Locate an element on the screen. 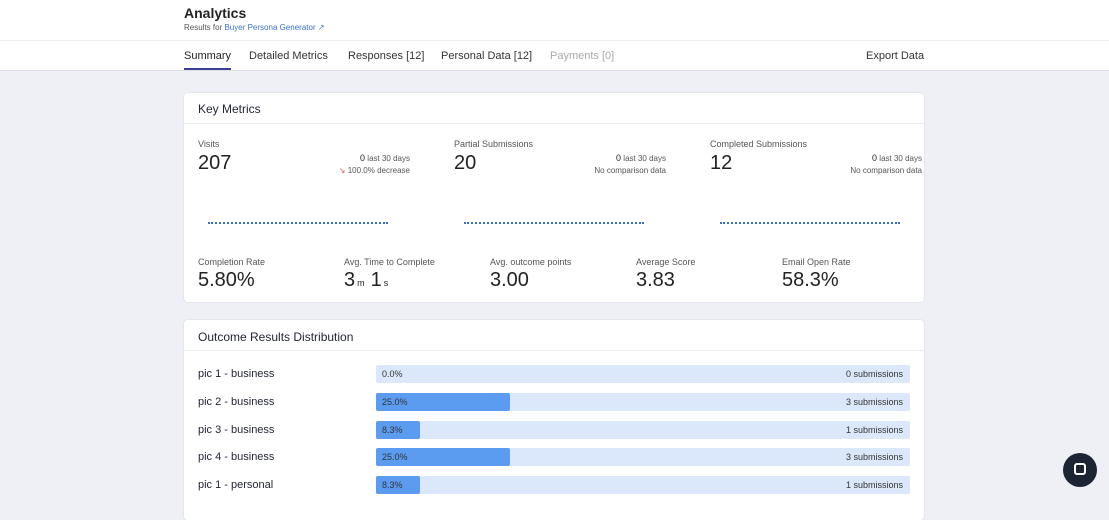 This screenshot has height=520, width=1109. card-title: Key Metrics is located at coordinates (229, 109).